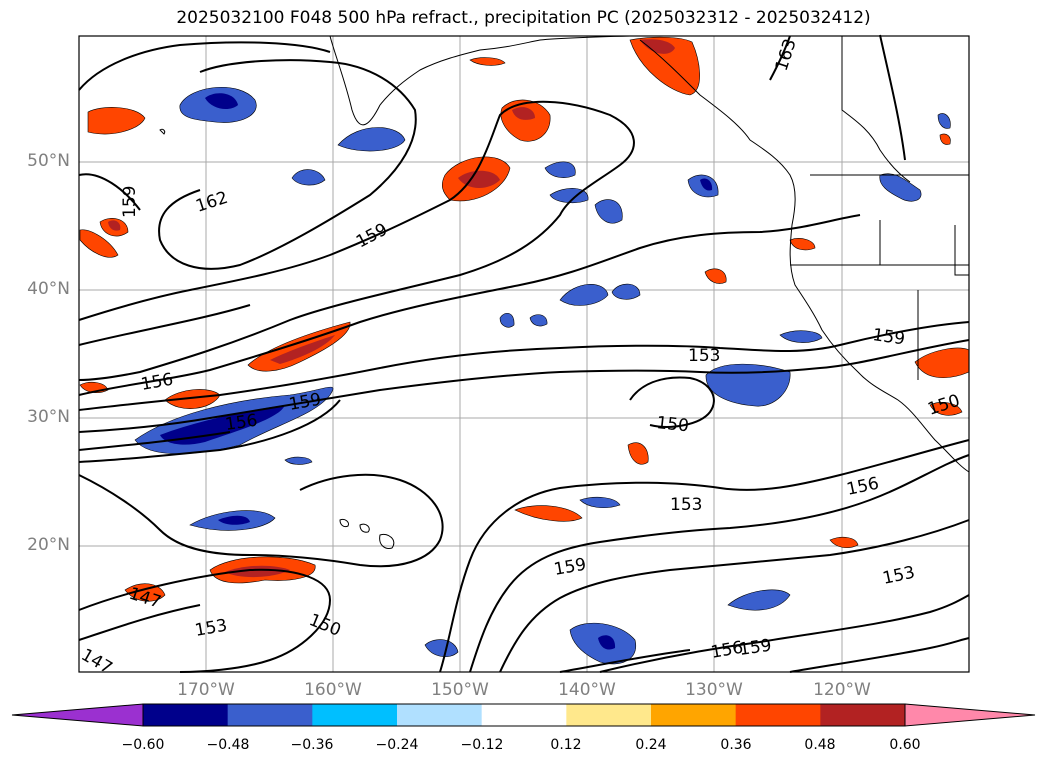 The image size is (1047, 765). I want to click on lat-label: 20°N, so click(48, 545).